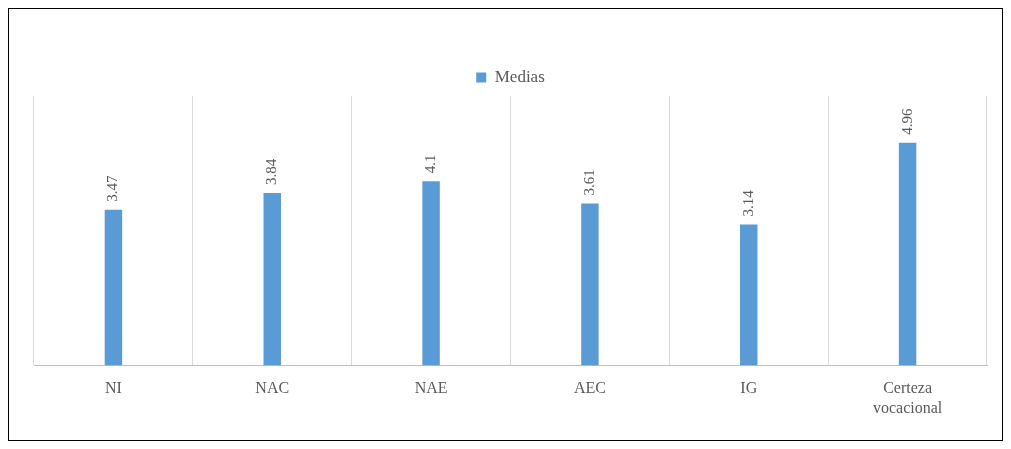 The image size is (1011, 449). What do you see at coordinates (519, 76) in the screenshot?
I see `legend-label: Medias` at bounding box center [519, 76].